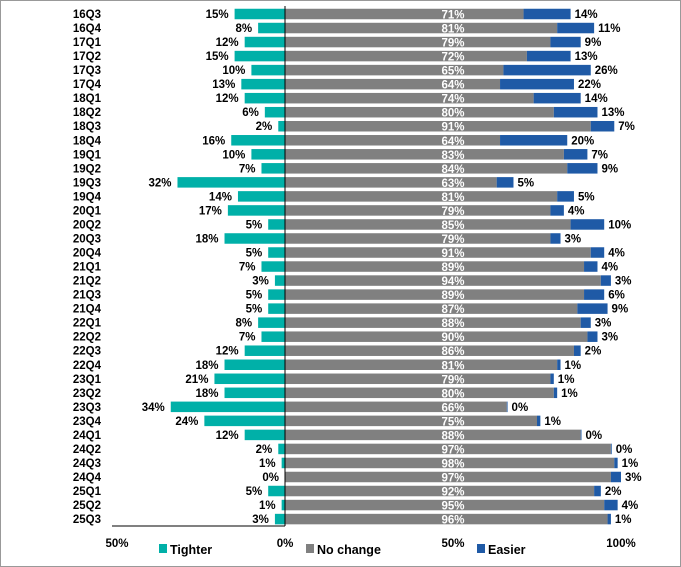  What do you see at coordinates (87, 464) in the screenshot?
I see `category-label: 24Q3` at bounding box center [87, 464].